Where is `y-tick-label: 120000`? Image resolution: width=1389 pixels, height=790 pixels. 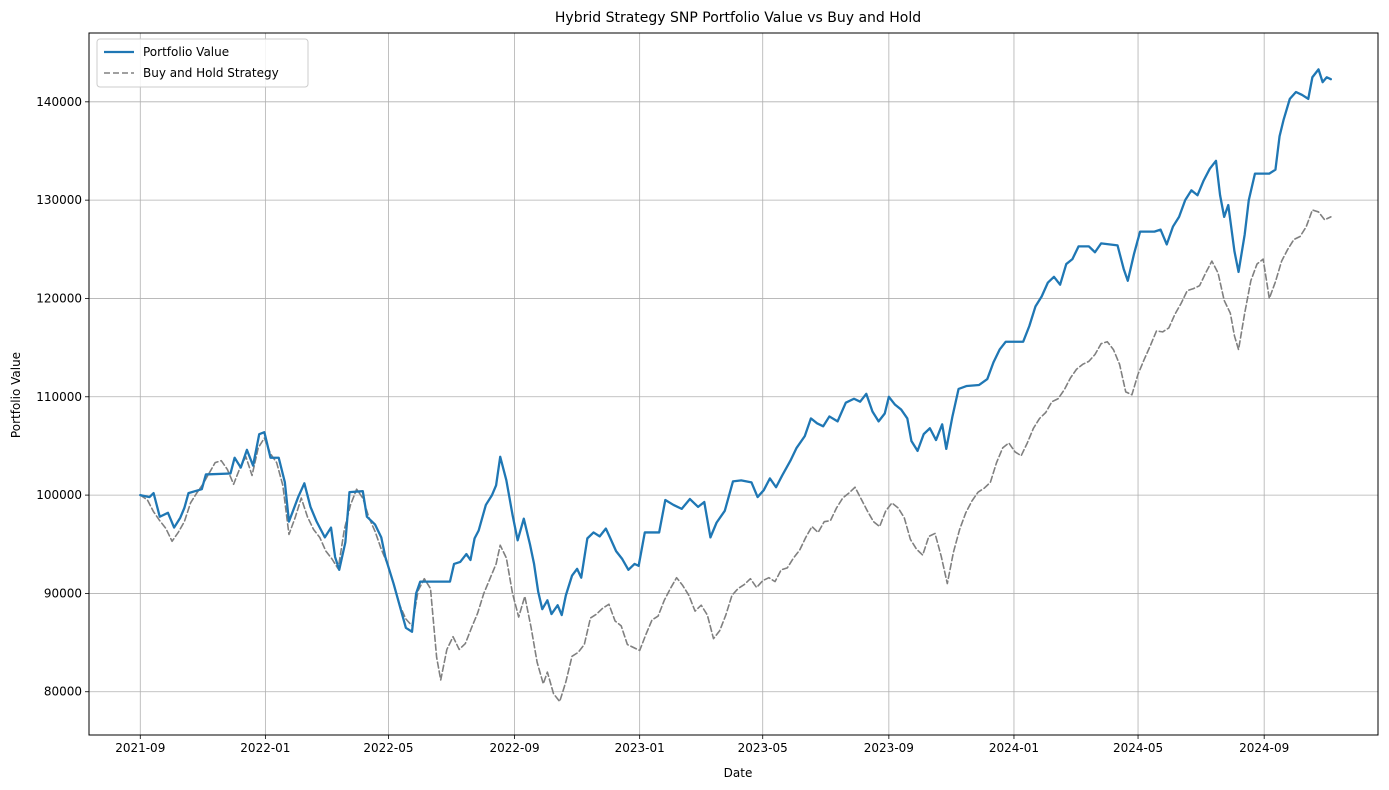
y-tick-label: 120000 is located at coordinates (59, 298).